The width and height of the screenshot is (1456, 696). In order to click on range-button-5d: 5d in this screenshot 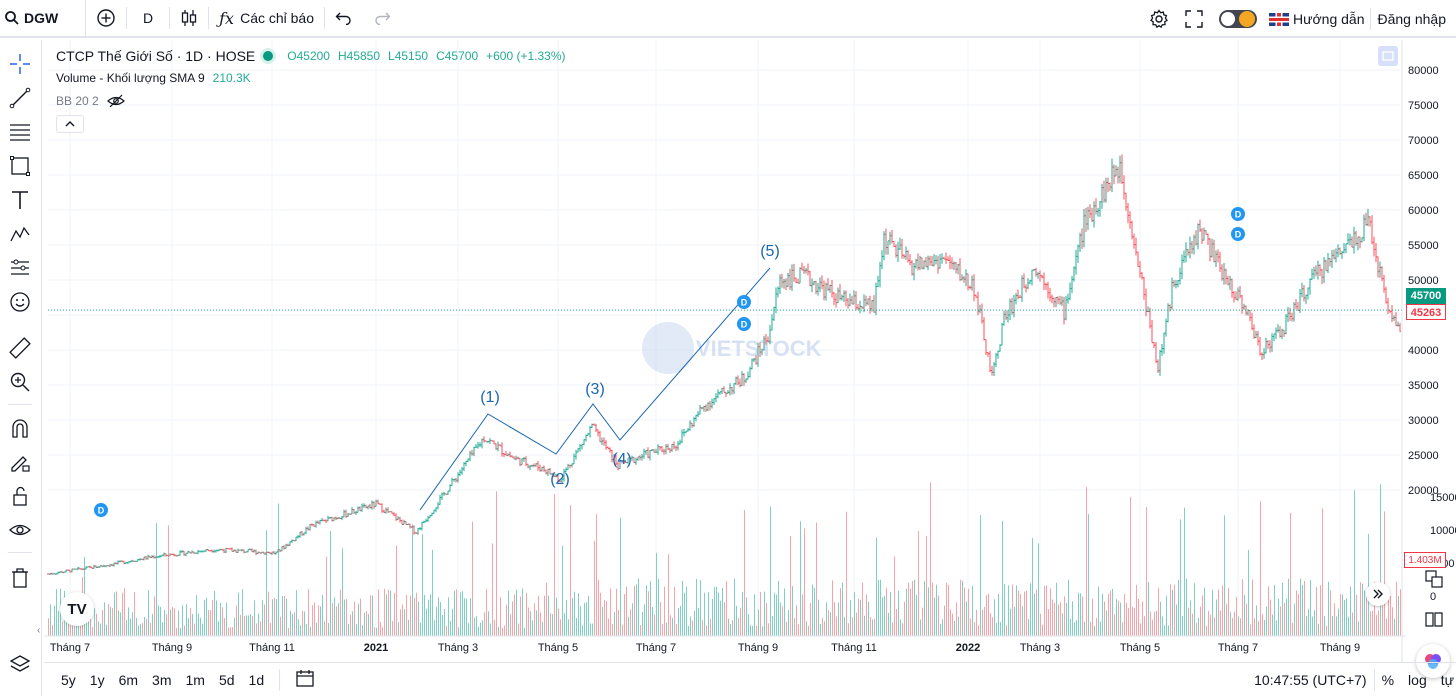, I will do `click(226, 679)`.